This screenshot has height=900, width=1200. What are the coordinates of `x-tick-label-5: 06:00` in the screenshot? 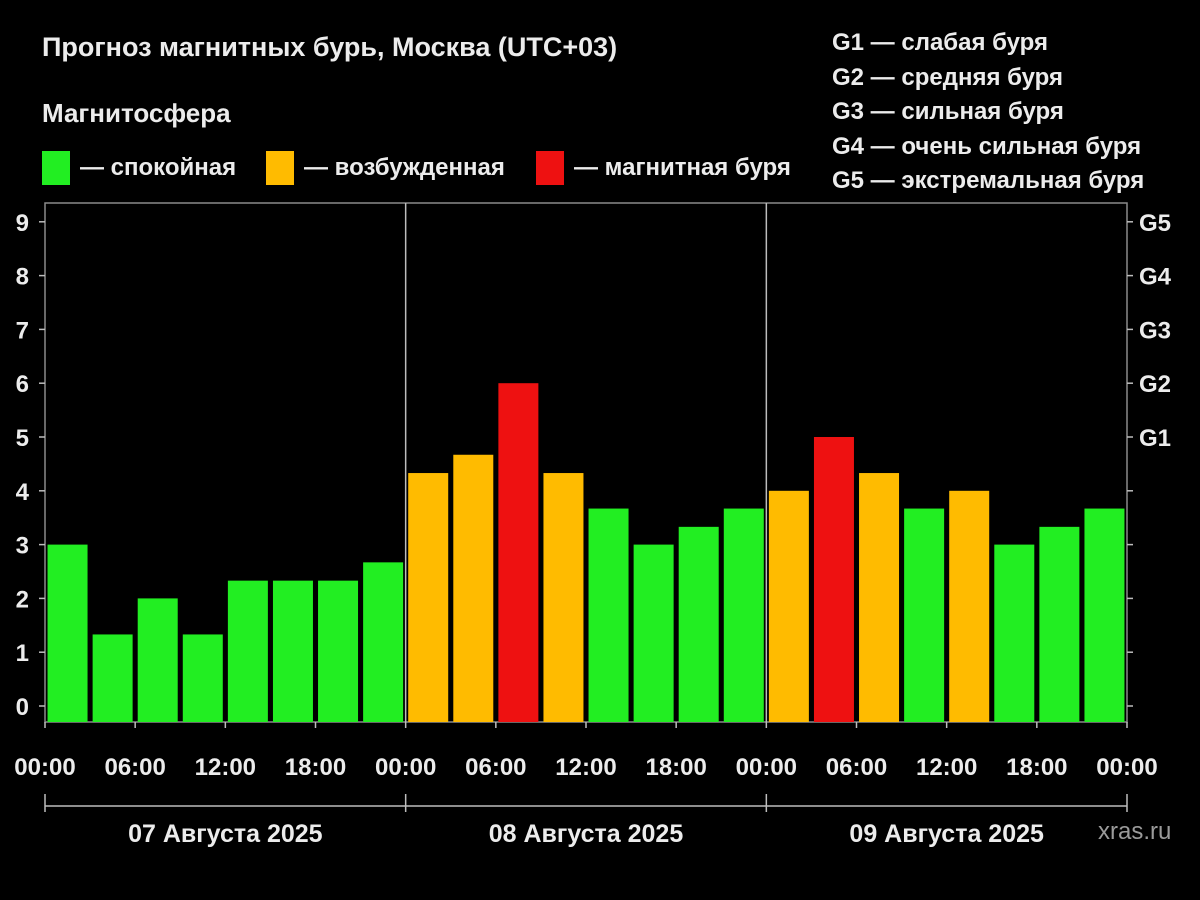 It's located at (495, 767).